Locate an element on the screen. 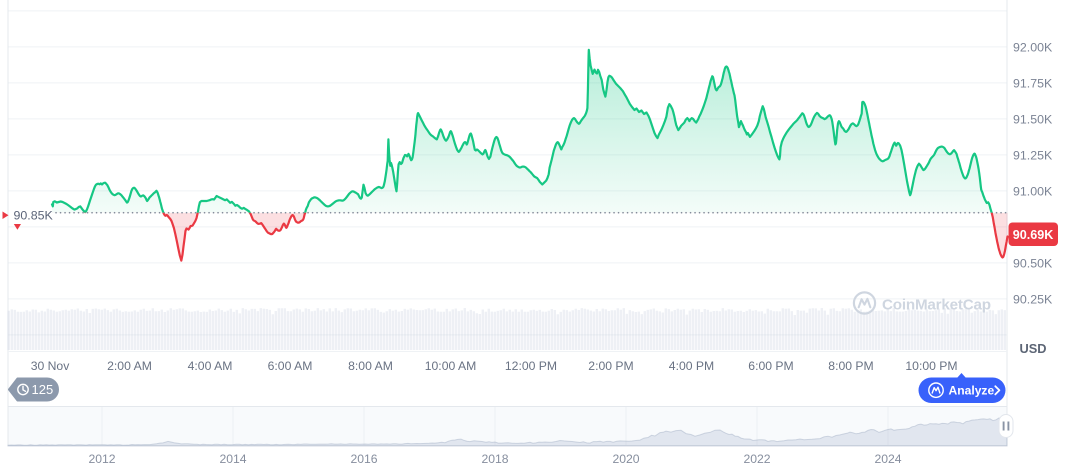  svg-text: 90.69K is located at coordinates (1033, 235).